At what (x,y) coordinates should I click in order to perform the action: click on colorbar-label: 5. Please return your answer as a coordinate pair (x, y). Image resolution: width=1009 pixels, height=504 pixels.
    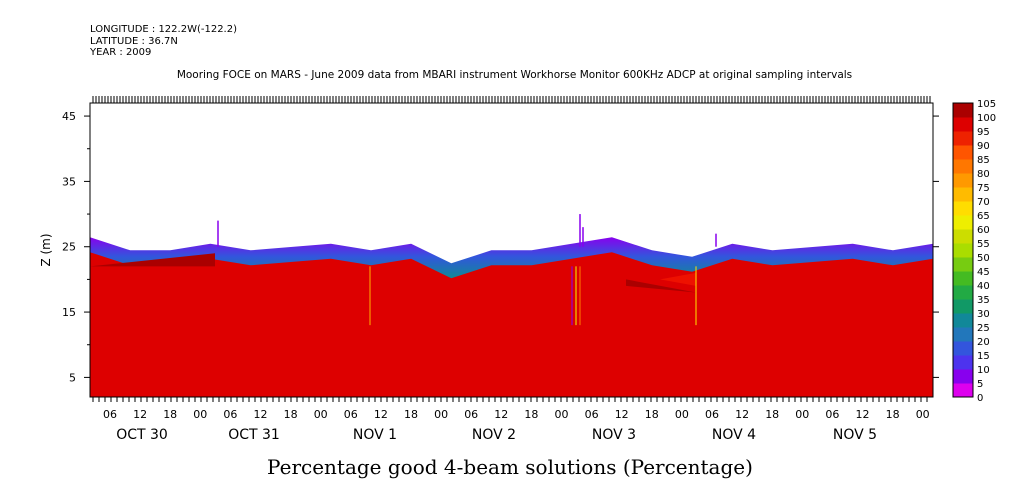
    Looking at the image, I should click on (980, 384).